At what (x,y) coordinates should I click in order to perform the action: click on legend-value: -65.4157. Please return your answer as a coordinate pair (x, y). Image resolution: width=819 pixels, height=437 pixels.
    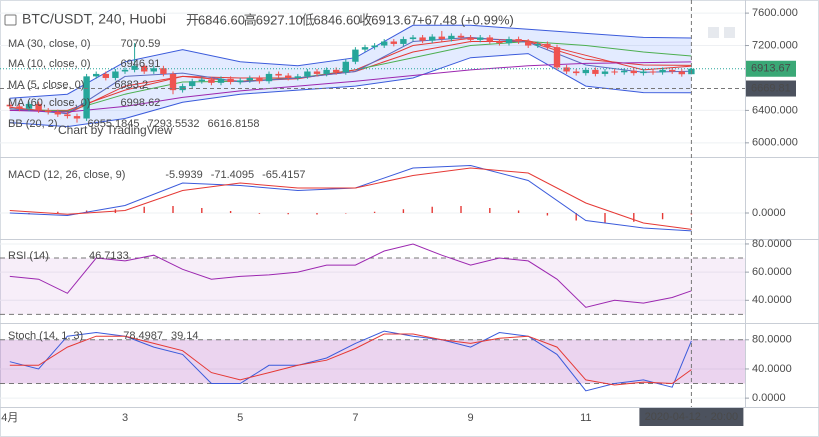
    Looking at the image, I should click on (283, 175).